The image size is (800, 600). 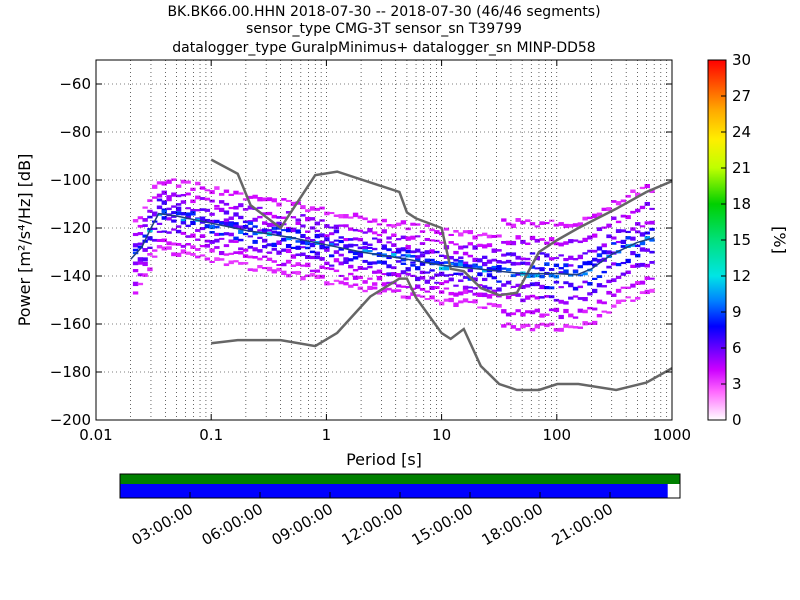 I want to click on time-tick-label: 15:00:00, so click(x=442, y=524).